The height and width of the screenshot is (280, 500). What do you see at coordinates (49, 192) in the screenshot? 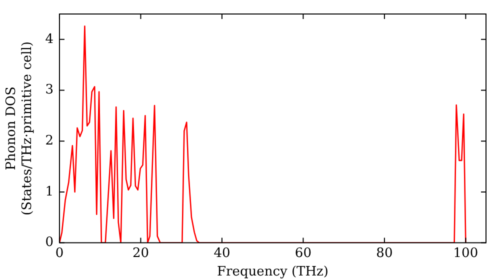
I see `y-tick-label: 1` at bounding box center [49, 192].